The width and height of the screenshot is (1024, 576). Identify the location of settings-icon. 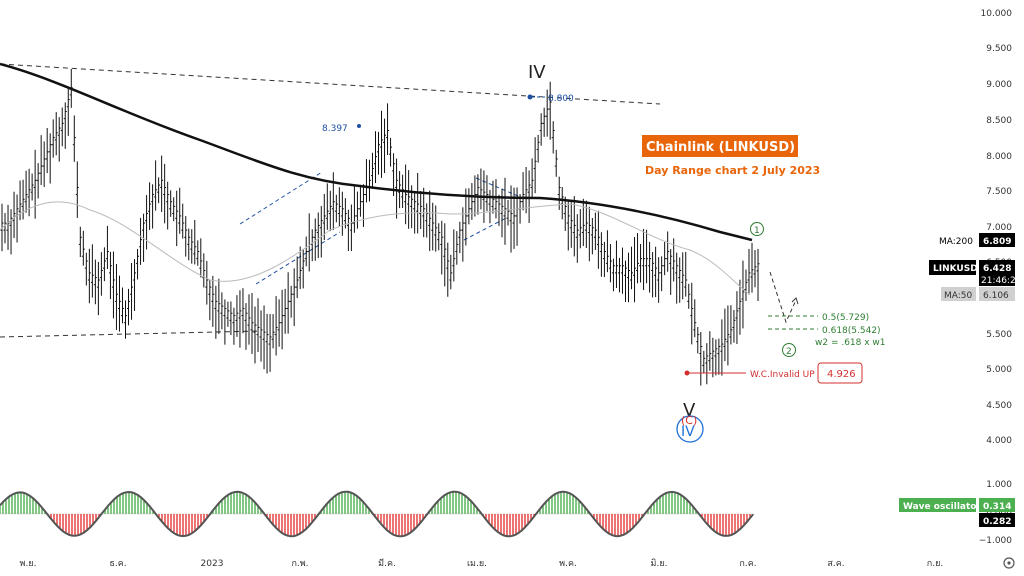
(1009, 563).